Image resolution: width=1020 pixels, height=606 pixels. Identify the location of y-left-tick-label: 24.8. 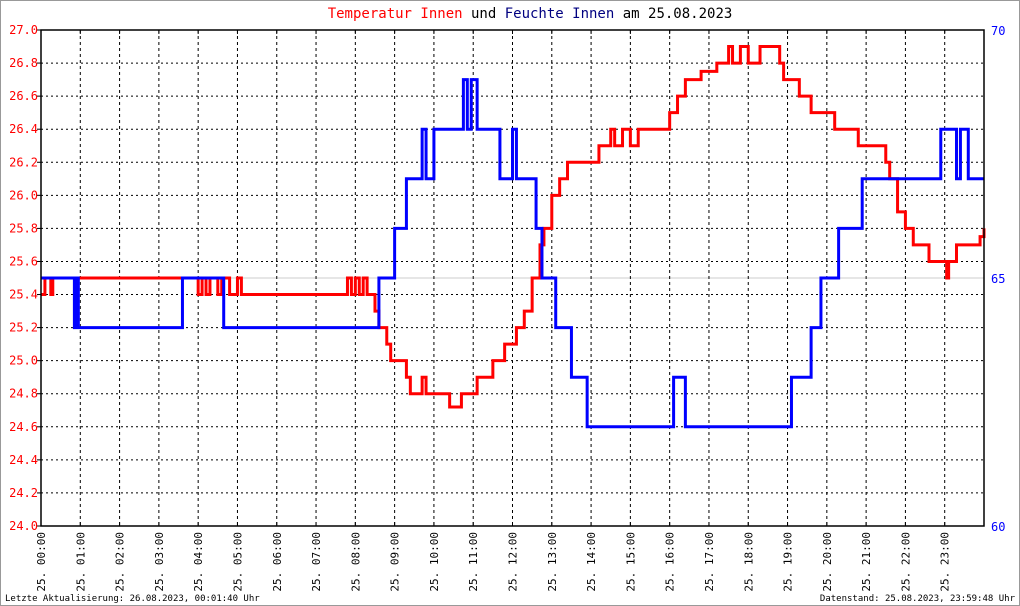
(23, 394).